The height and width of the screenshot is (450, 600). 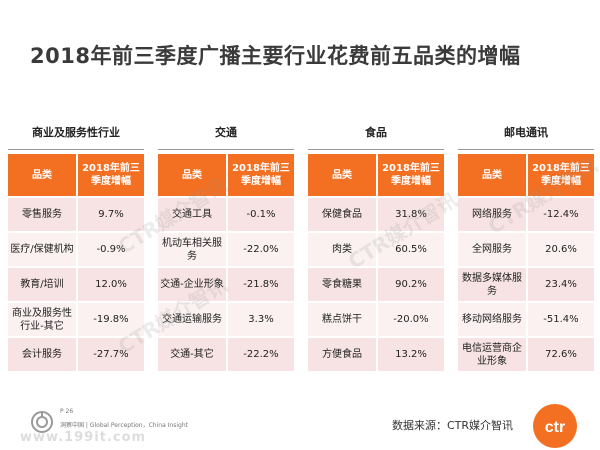 I want to click on category-cell: 数据多媒体服务, so click(x=493, y=283).